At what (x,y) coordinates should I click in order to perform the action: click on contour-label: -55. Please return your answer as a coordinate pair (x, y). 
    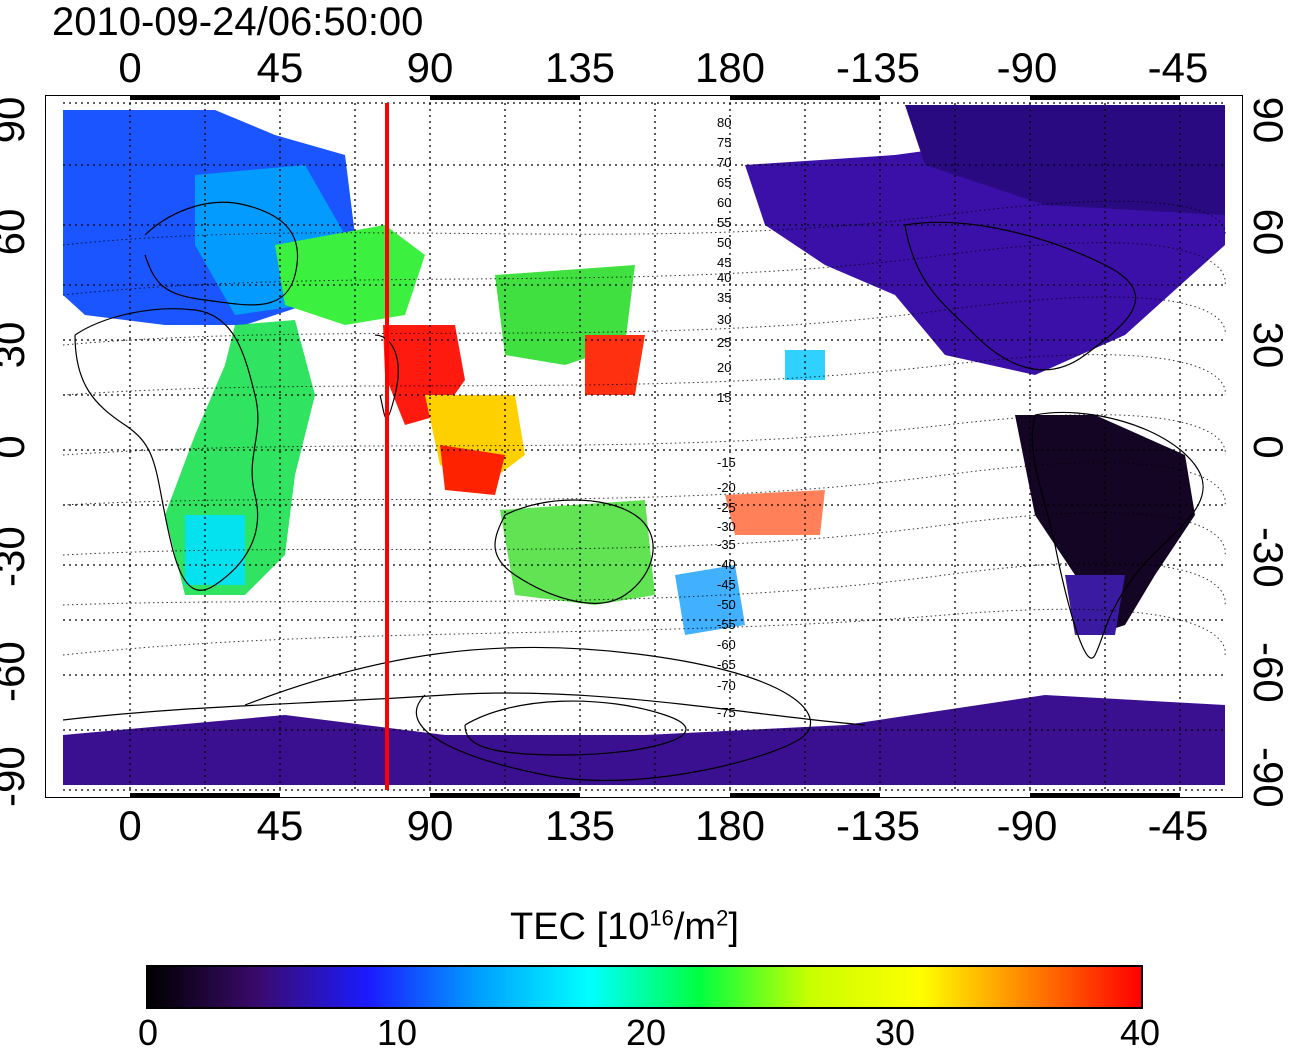
    Looking at the image, I should click on (726, 624).